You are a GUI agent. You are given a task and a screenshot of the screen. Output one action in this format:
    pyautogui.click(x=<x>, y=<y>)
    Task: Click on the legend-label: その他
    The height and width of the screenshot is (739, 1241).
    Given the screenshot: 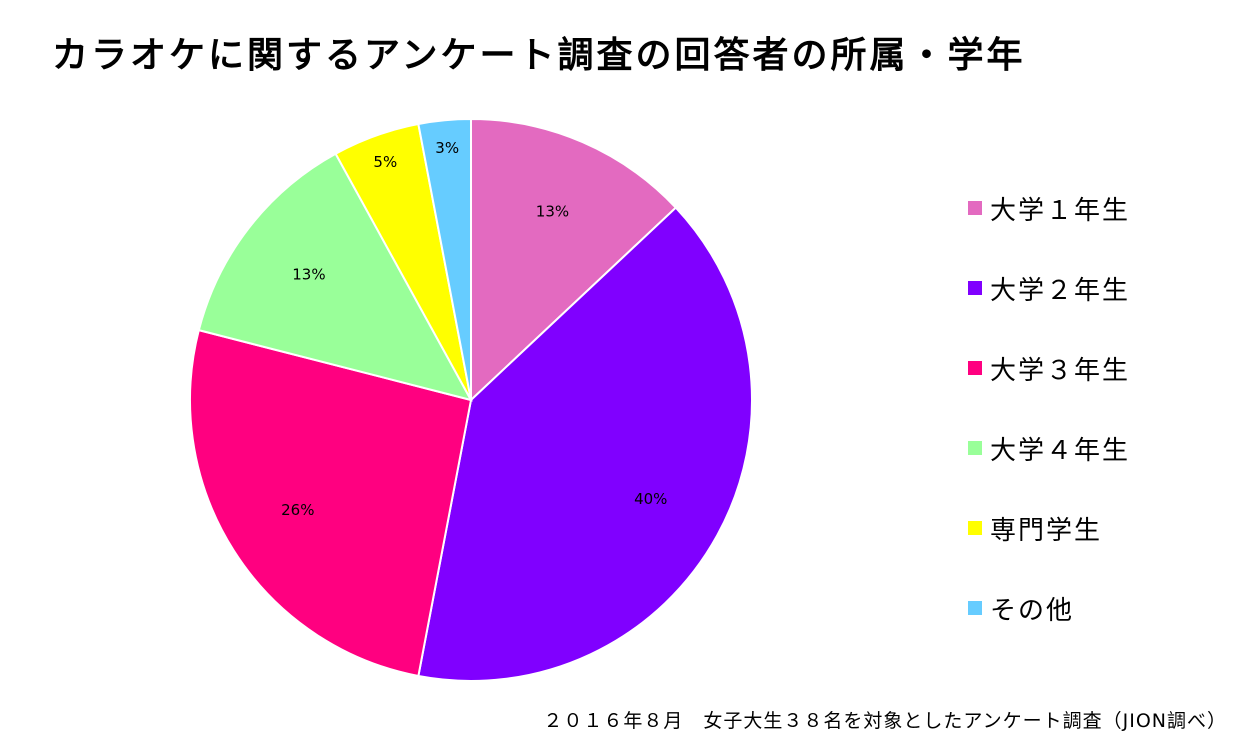 What is the action you would take?
    pyautogui.click(x=1032, y=610)
    